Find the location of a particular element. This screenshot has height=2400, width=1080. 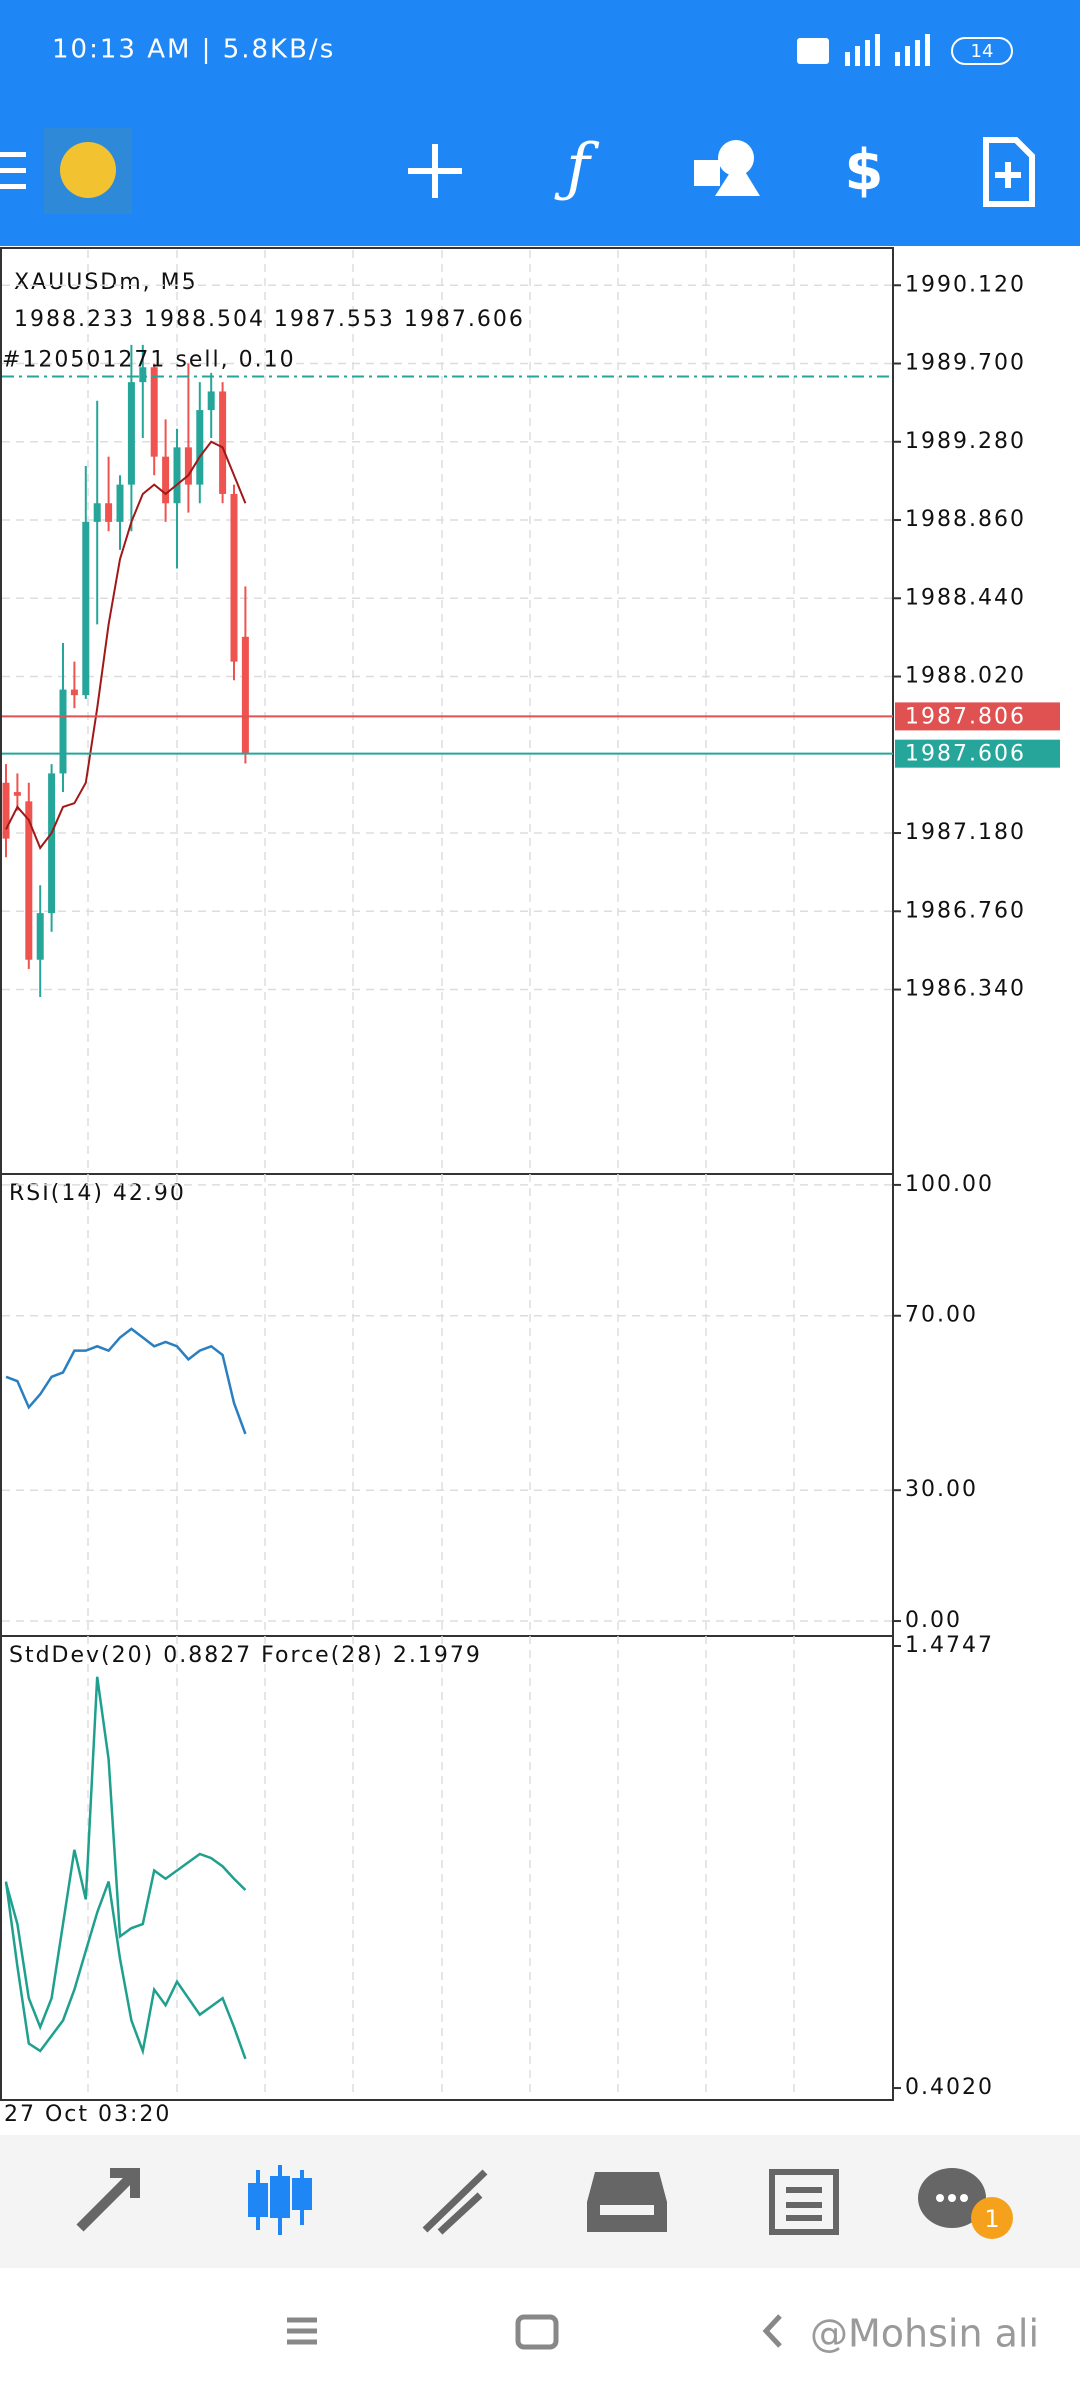

logo-mark is located at coordinates (88, 170).